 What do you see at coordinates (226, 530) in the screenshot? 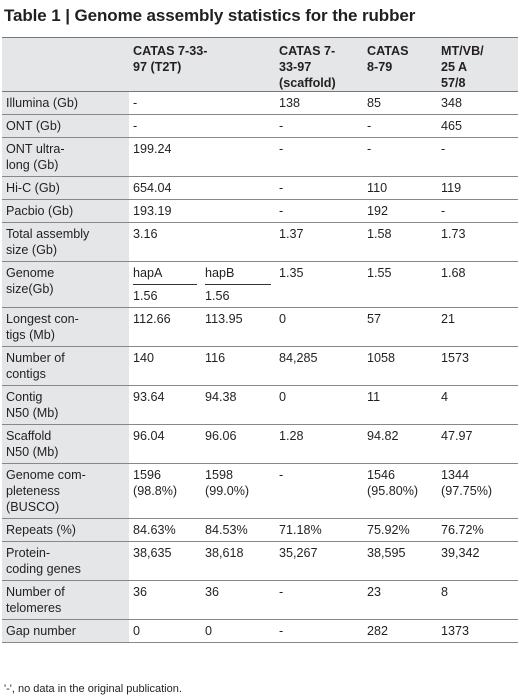
I see `table-cell: 84.53%` at bounding box center [226, 530].